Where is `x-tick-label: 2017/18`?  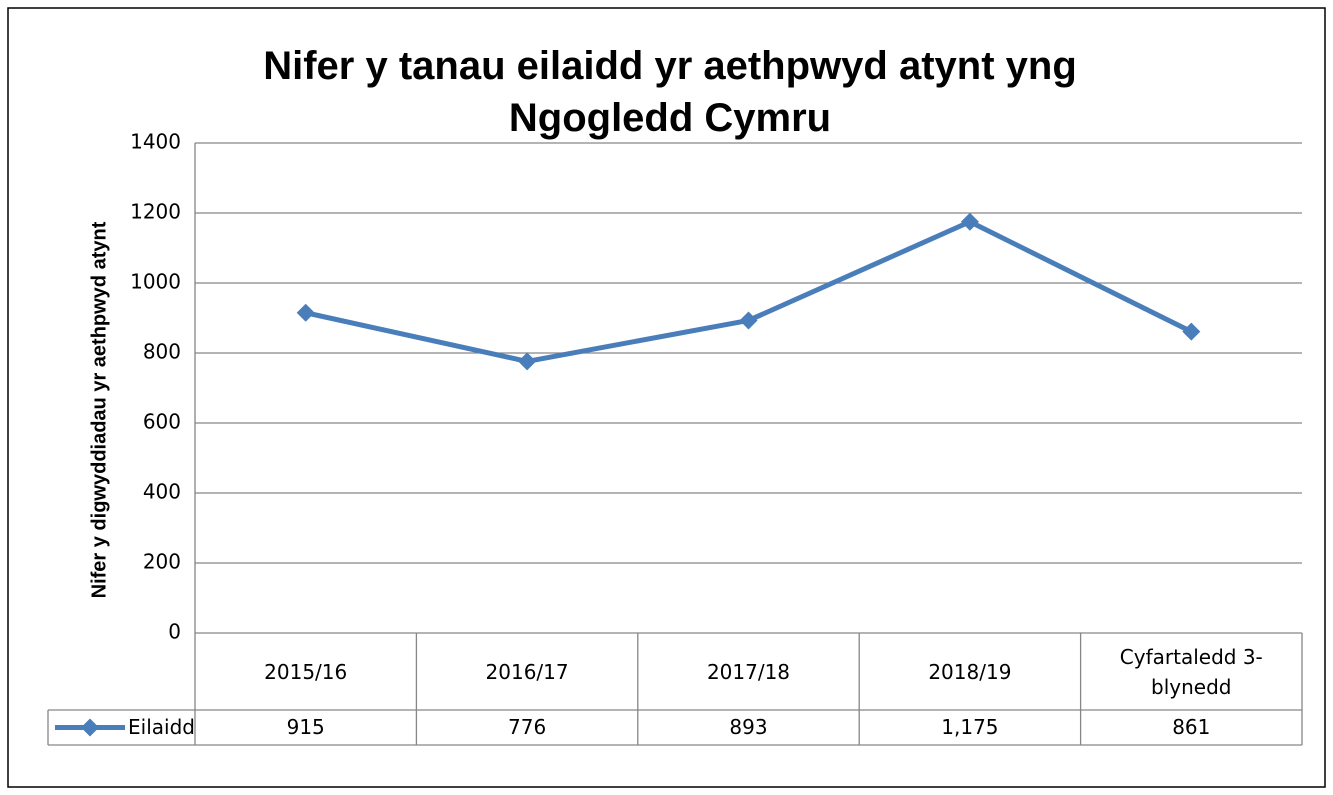
x-tick-label: 2017/18 is located at coordinates (748, 671).